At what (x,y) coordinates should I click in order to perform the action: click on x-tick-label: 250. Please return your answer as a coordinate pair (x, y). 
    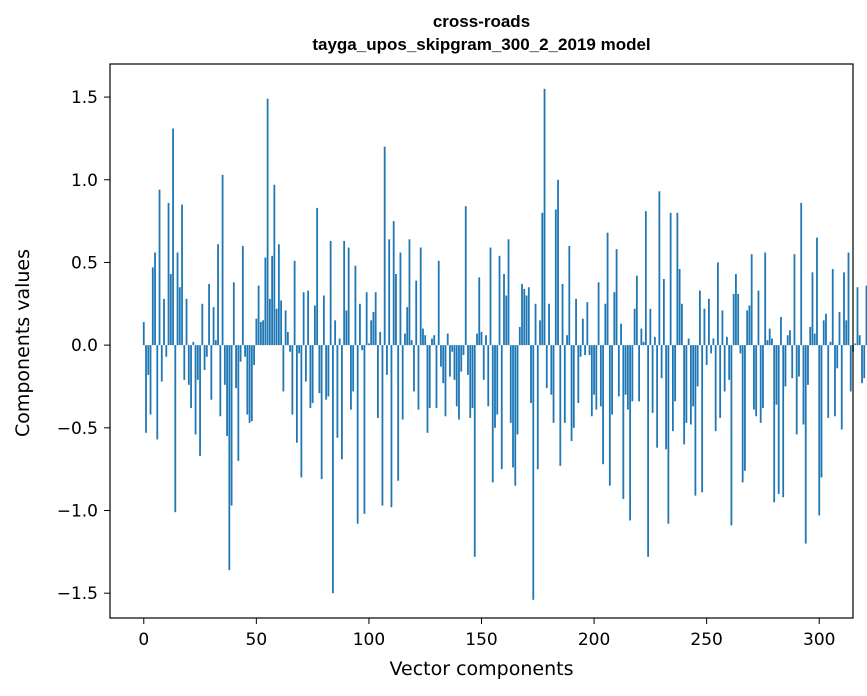
    Looking at the image, I should click on (706, 640).